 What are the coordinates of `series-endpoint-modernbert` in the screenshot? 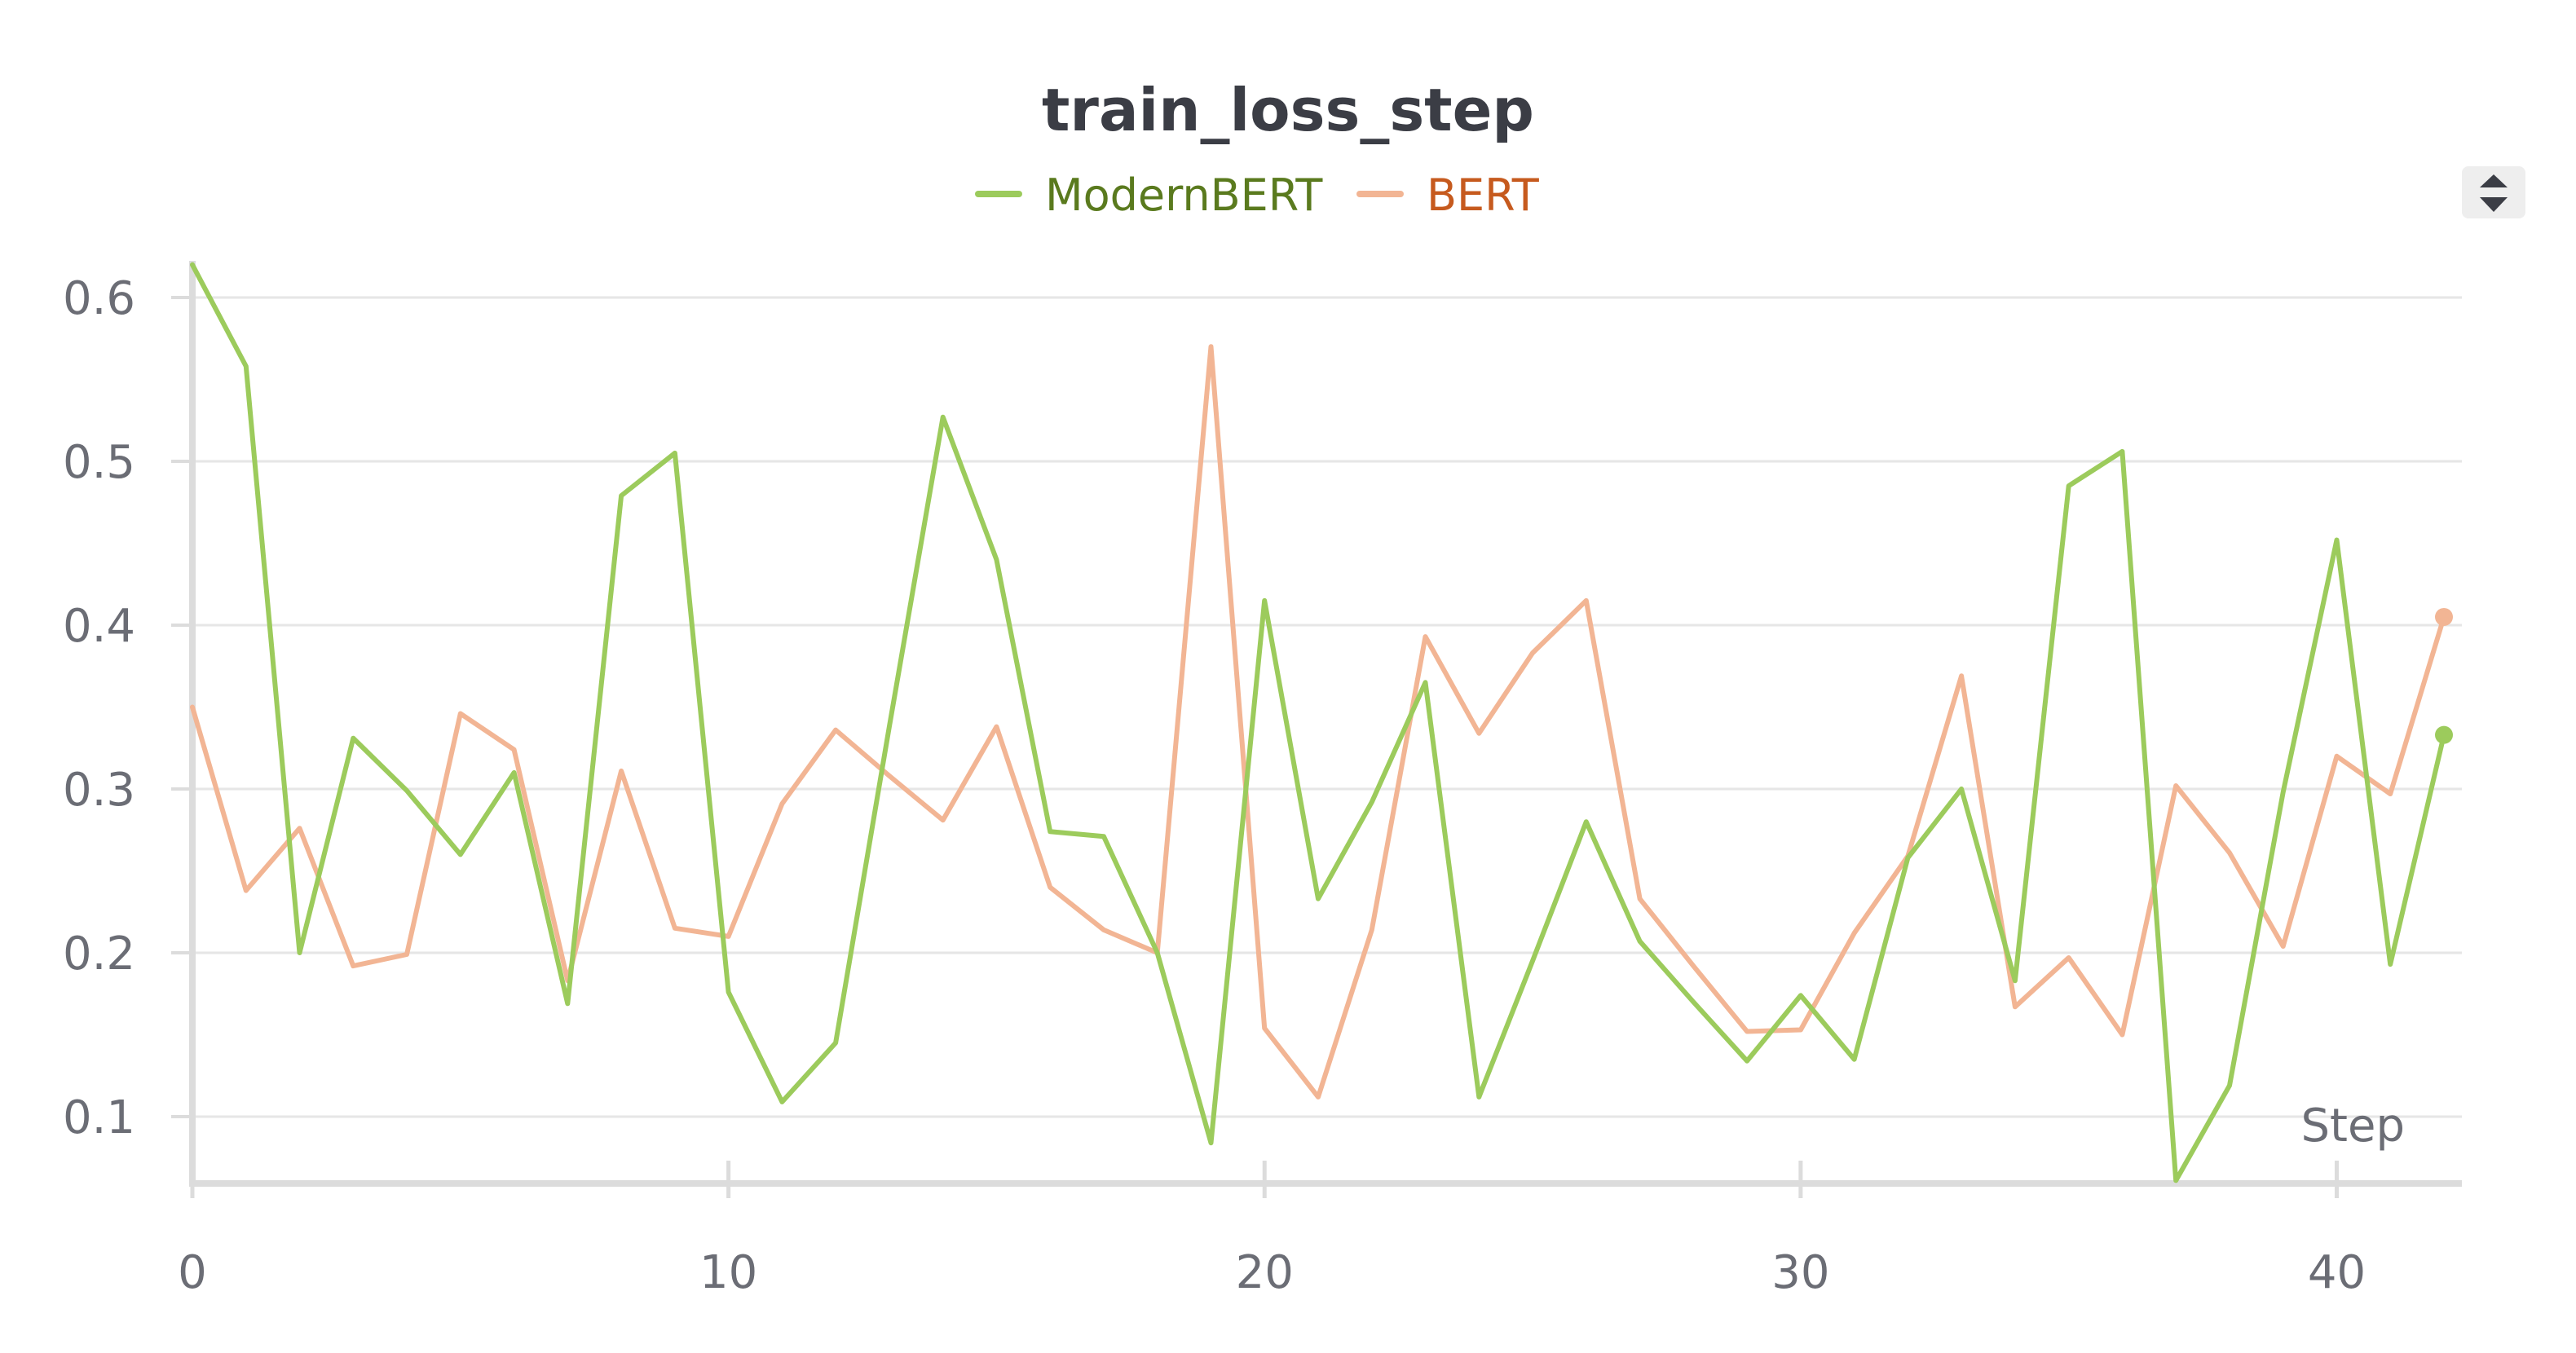 It's located at (2444, 734).